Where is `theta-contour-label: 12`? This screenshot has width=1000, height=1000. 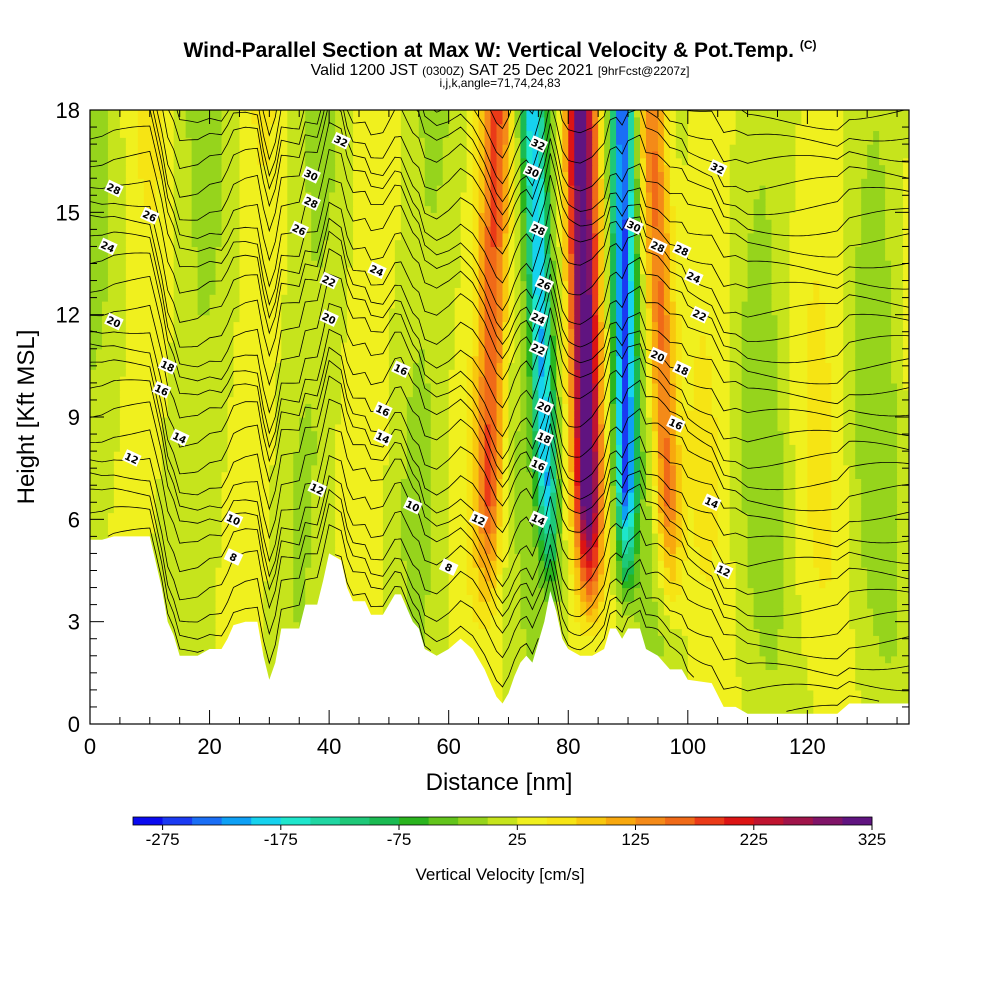 theta-contour-label: 12 is located at coordinates (132, 458).